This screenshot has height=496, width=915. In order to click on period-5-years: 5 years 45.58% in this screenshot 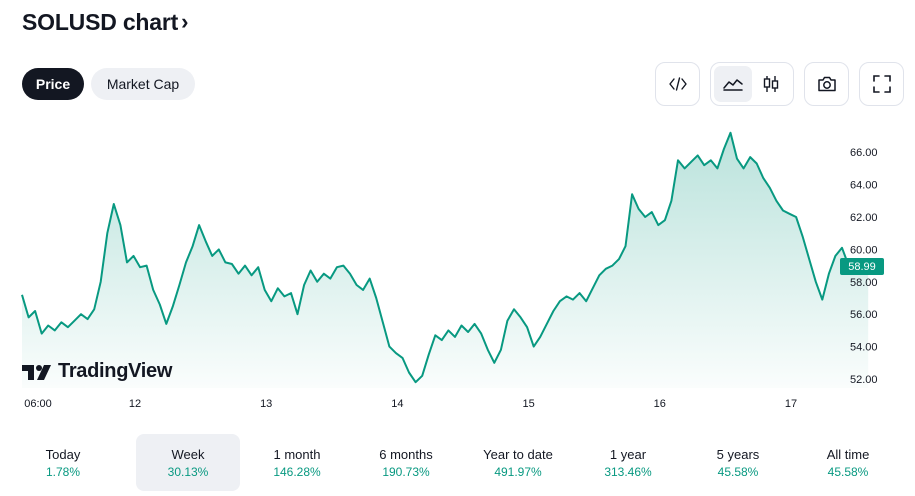, I will do `click(738, 462)`.